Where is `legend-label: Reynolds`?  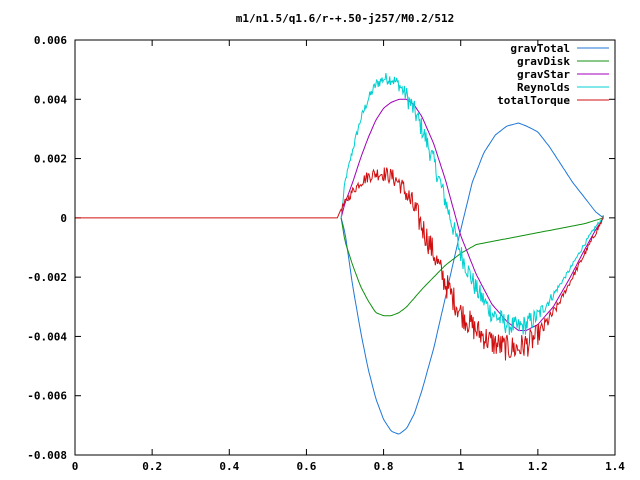
legend-label: Reynolds is located at coordinates (543, 87).